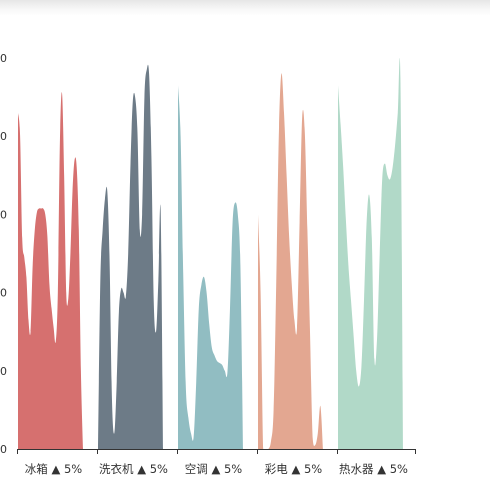 This screenshot has width=490, height=500. Describe the element at coordinates (216, 451) in the screenshot. I see `x-tick-marks` at that location.